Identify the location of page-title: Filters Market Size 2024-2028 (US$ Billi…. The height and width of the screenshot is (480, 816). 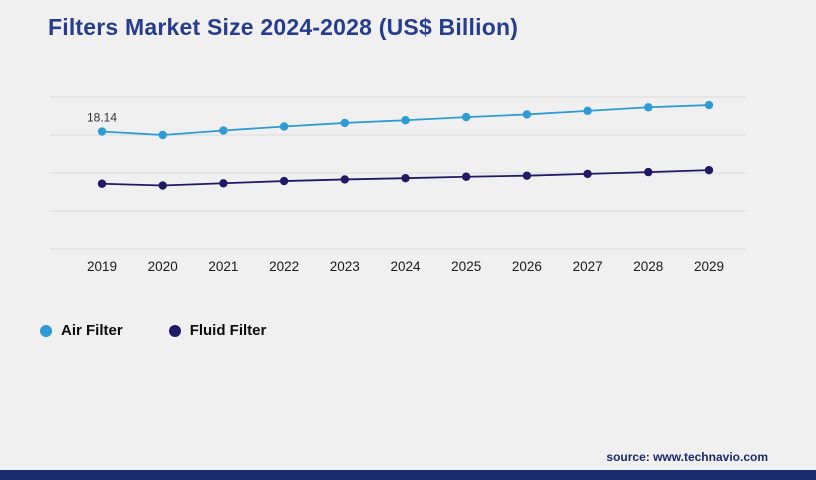
(283, 27).